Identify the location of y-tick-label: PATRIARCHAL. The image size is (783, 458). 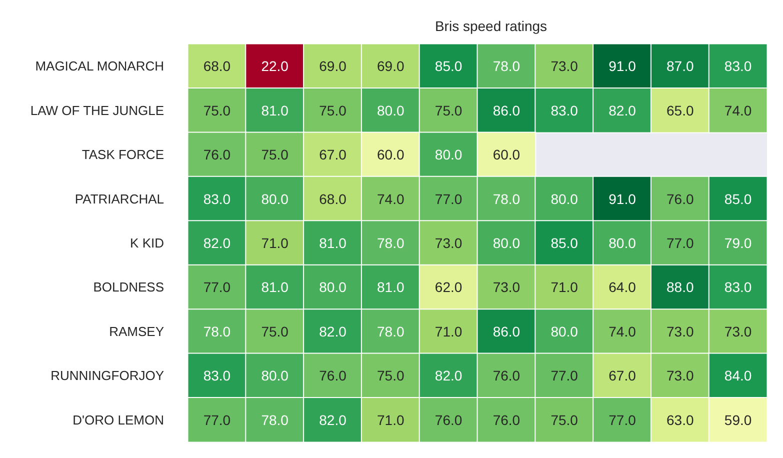
(119, 198).